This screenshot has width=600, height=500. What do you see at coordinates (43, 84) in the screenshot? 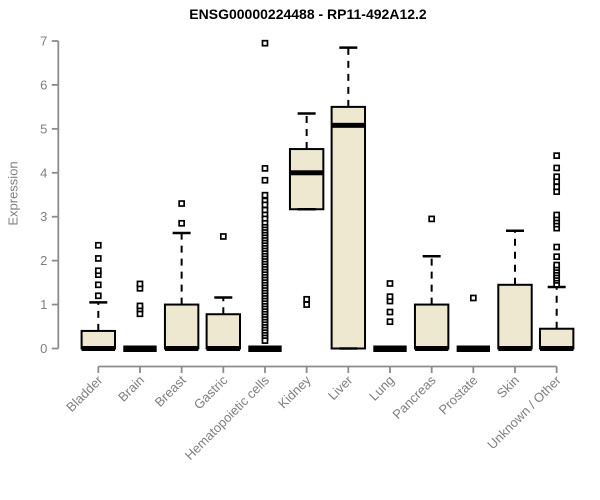
I see `y-tick-label: 6` at bounding box center [43, 84].